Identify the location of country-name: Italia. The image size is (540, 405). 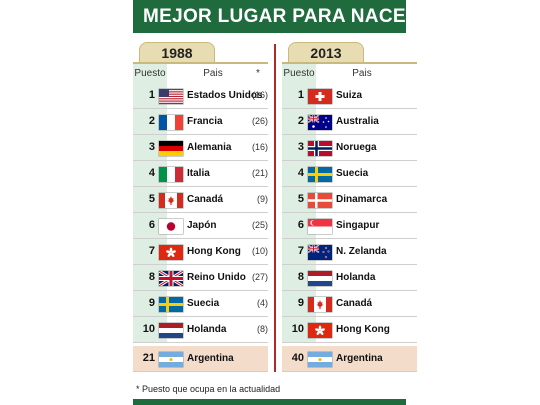
(198, 173).